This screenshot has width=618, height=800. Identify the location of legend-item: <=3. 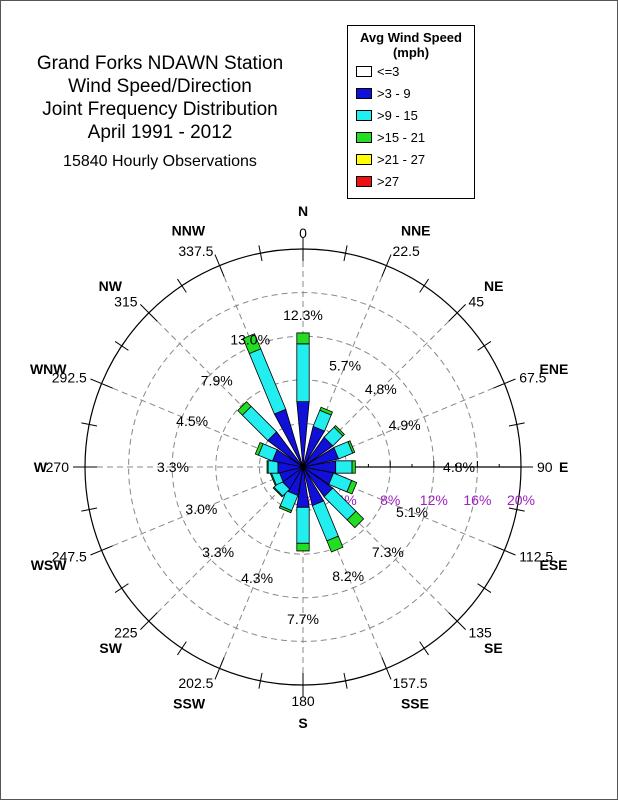
(415, 71).